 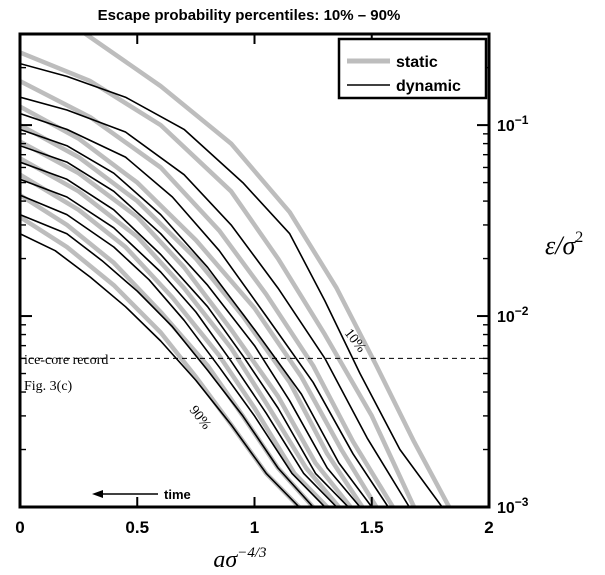 What do you see at coordinates (177, 494) in the screenshot?
I see `time-label: time` at bounding box center [177, 494].